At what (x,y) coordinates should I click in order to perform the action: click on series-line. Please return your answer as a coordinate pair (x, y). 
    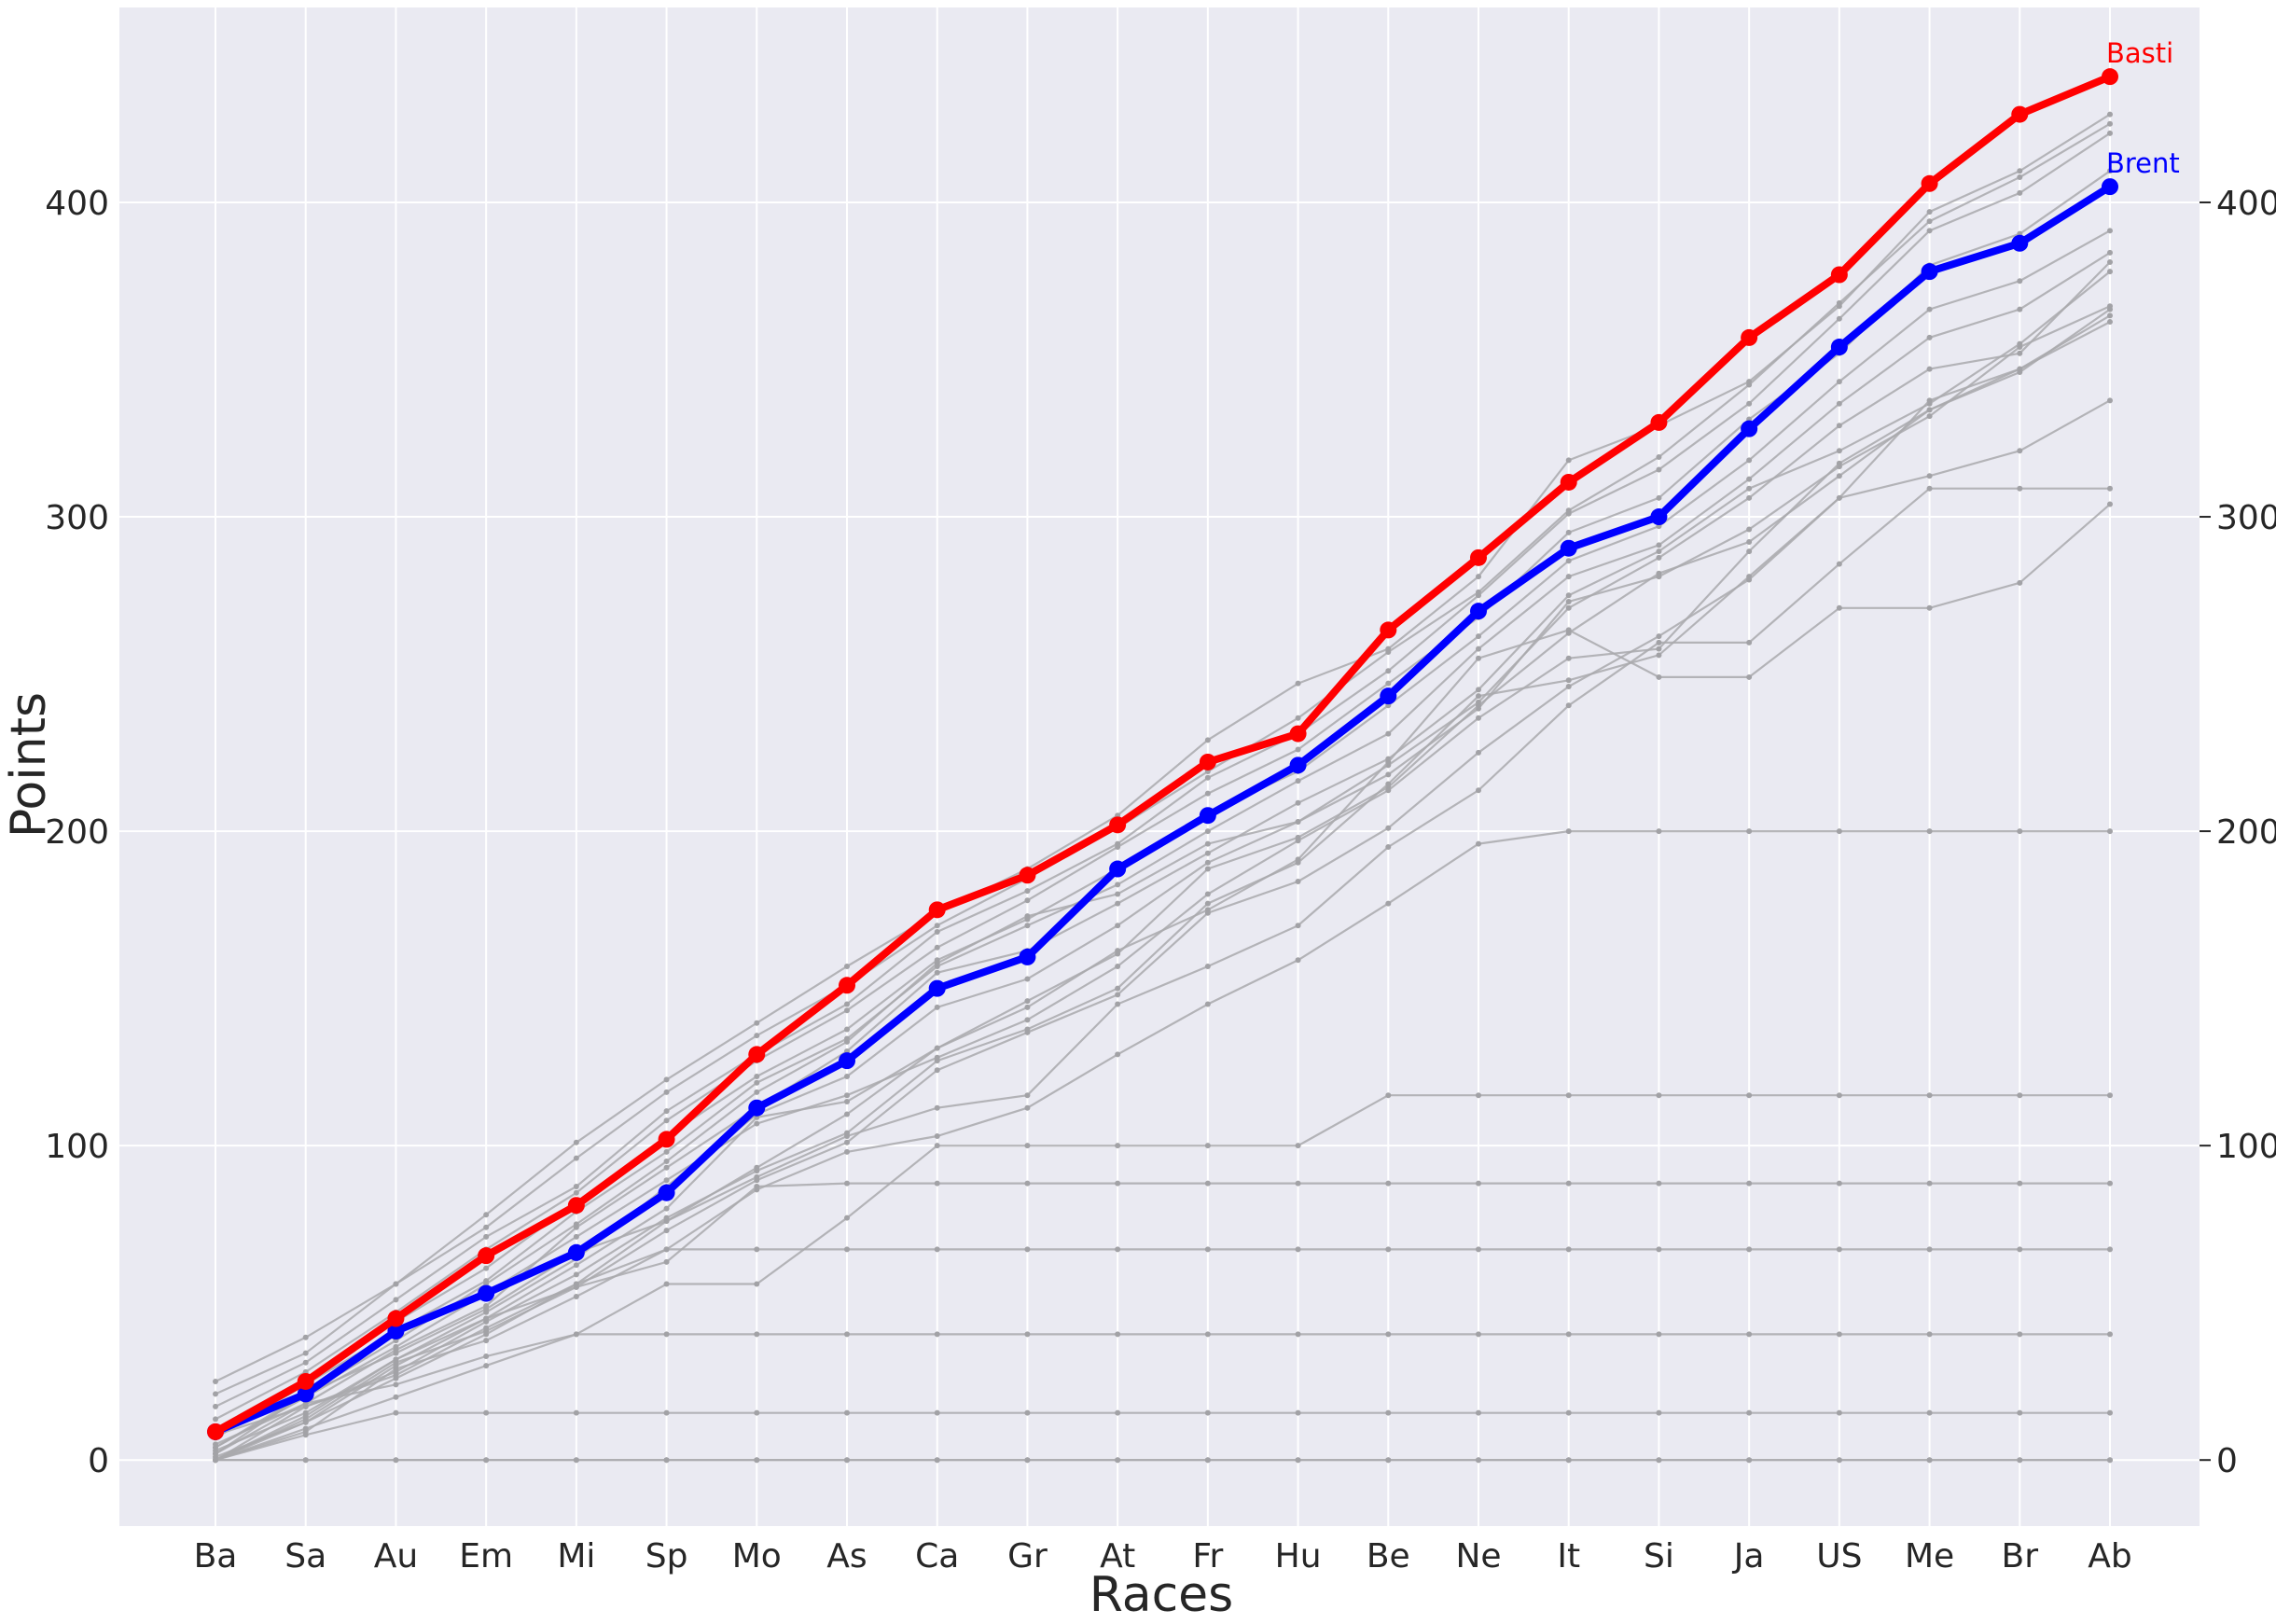
    Looking at the image, I should click on (1162, 1317).